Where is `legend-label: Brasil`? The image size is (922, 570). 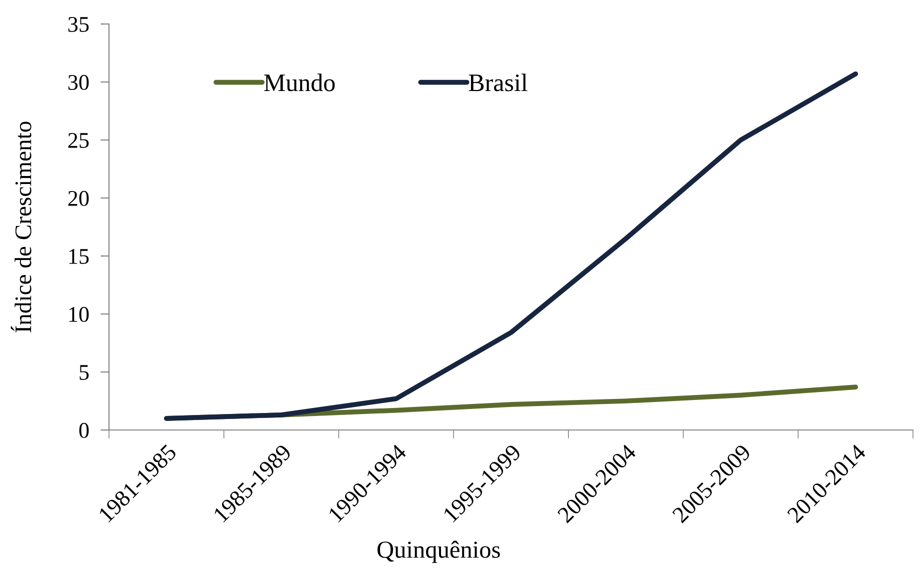
legend-label: Brasil is located at coordinates (498, 83).